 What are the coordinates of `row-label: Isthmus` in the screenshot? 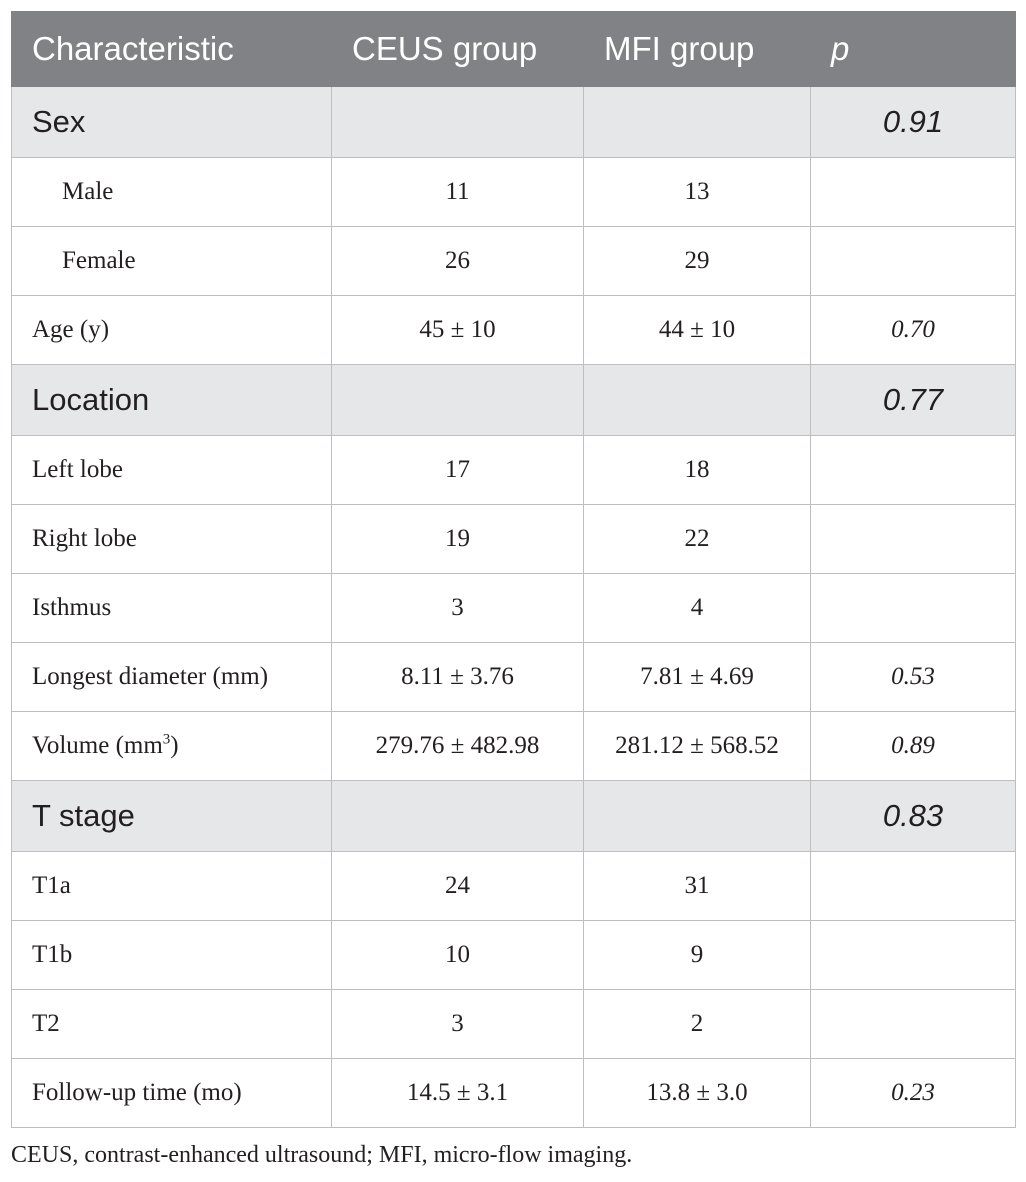 It's located at (171, 608).